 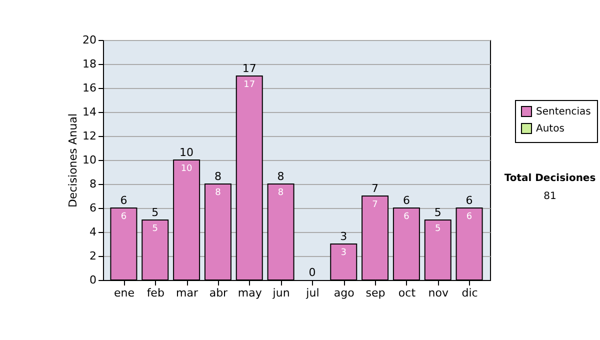 I want to click on total-label: 0, so click(x=312, y=272).